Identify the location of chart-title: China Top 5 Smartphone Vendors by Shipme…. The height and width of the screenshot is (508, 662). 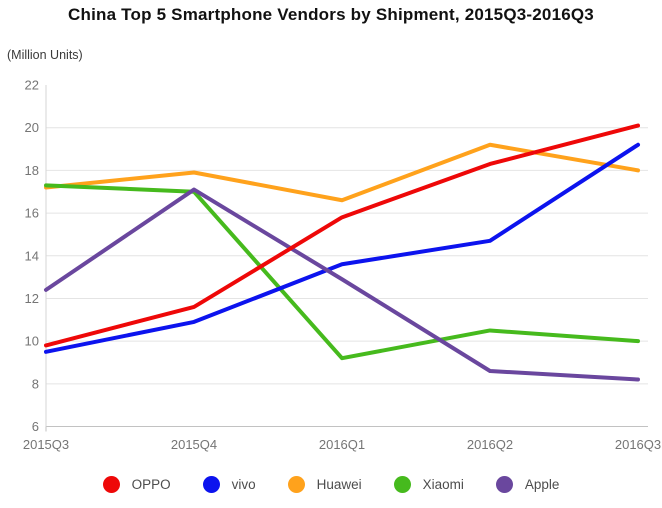
(331, 14).